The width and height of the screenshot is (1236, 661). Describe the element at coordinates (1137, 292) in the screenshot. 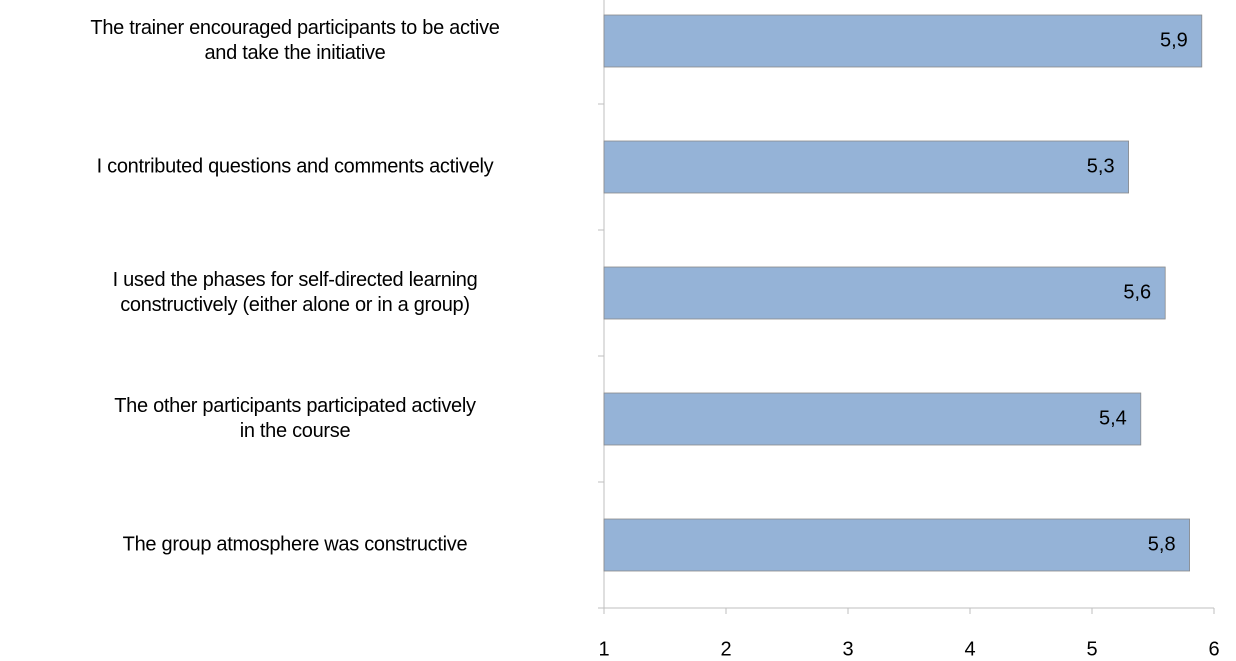

I see `value-label: 5,6` at that location.